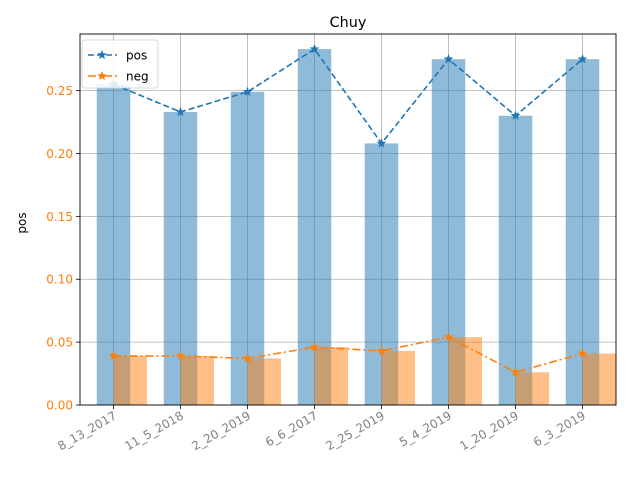 The image size is (640, 484). Describe the element at coordinates (136, 56) in the screenshot. I see `legend-label-pos: pos` at that location.